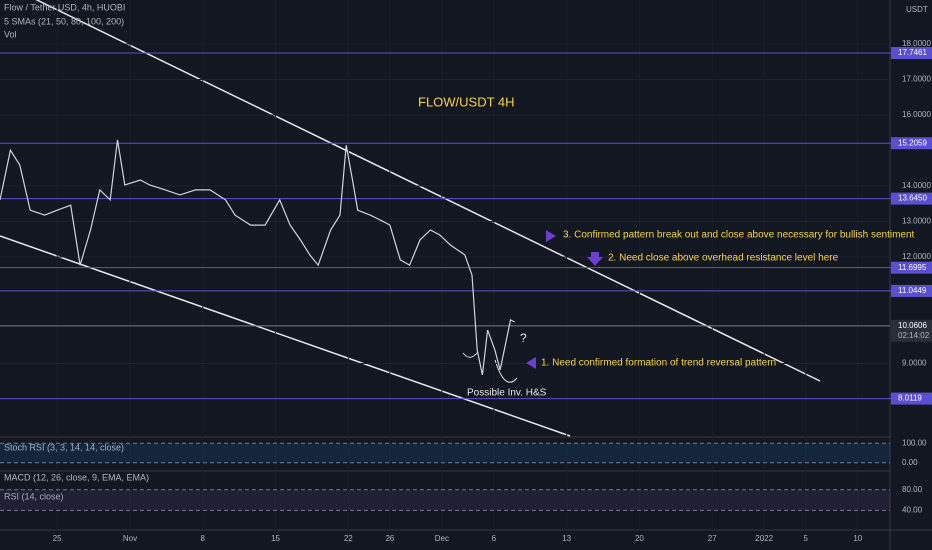 The image size is (932, 550). Describe the element at coordinates (442, 538) in the screenshot. I see `x-tick-label: Dec` at that location.